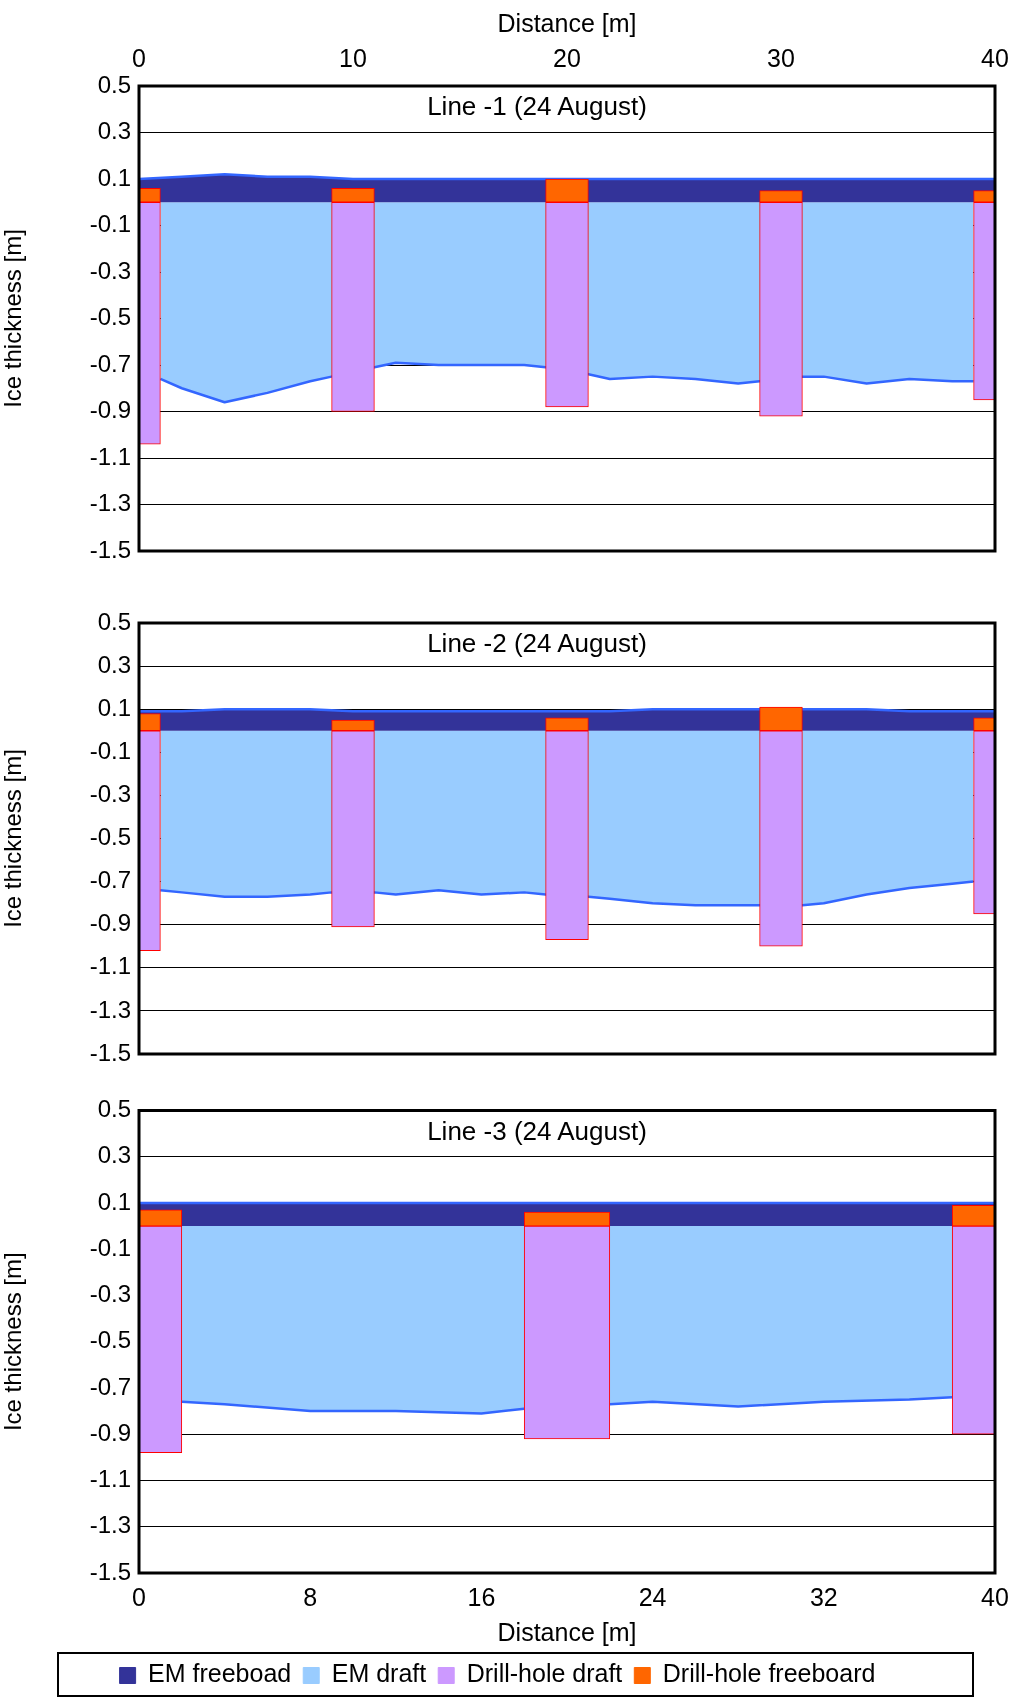 The image size is (1017, 1704). I want to click on x-tick-label: 32, so click(823, 1596).